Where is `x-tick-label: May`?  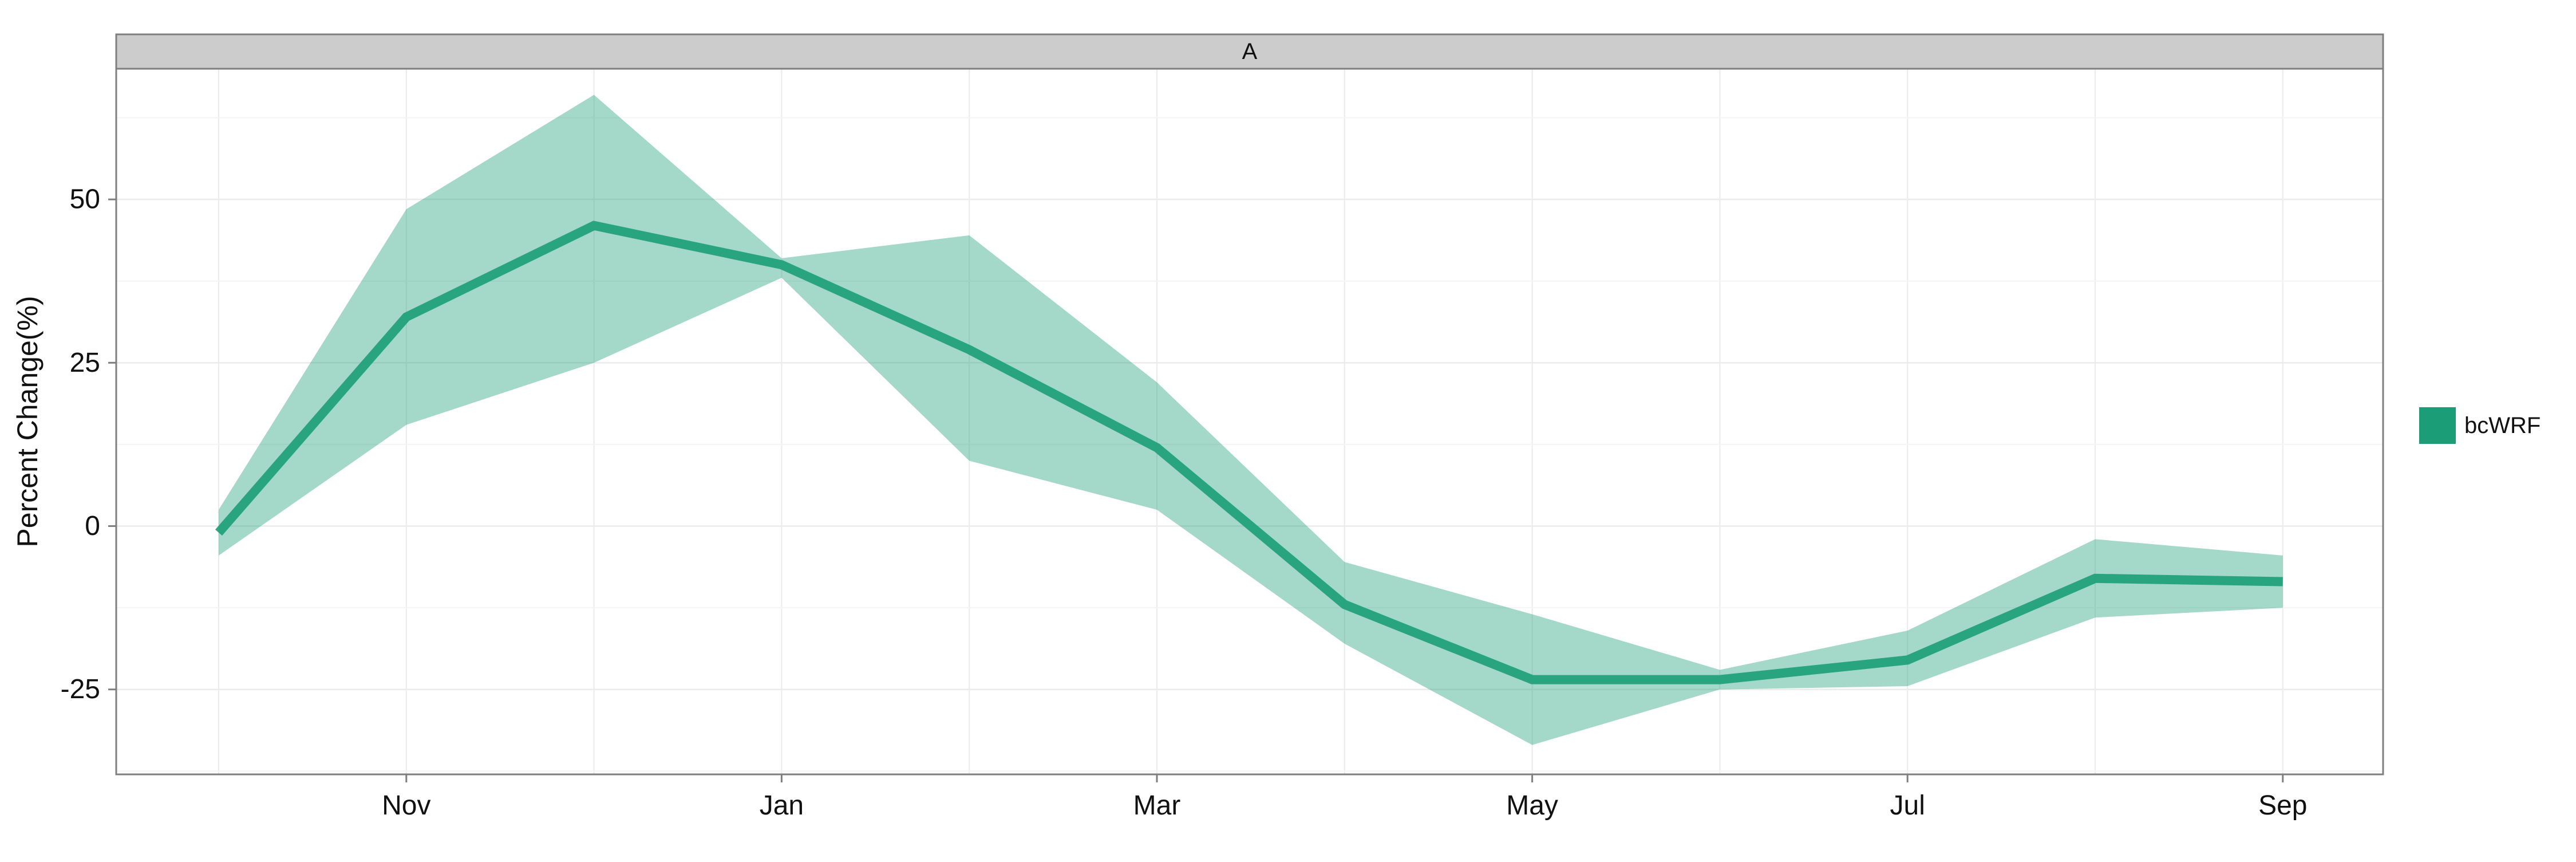
x-tick-label: May is located at coordinates (1532, 806).